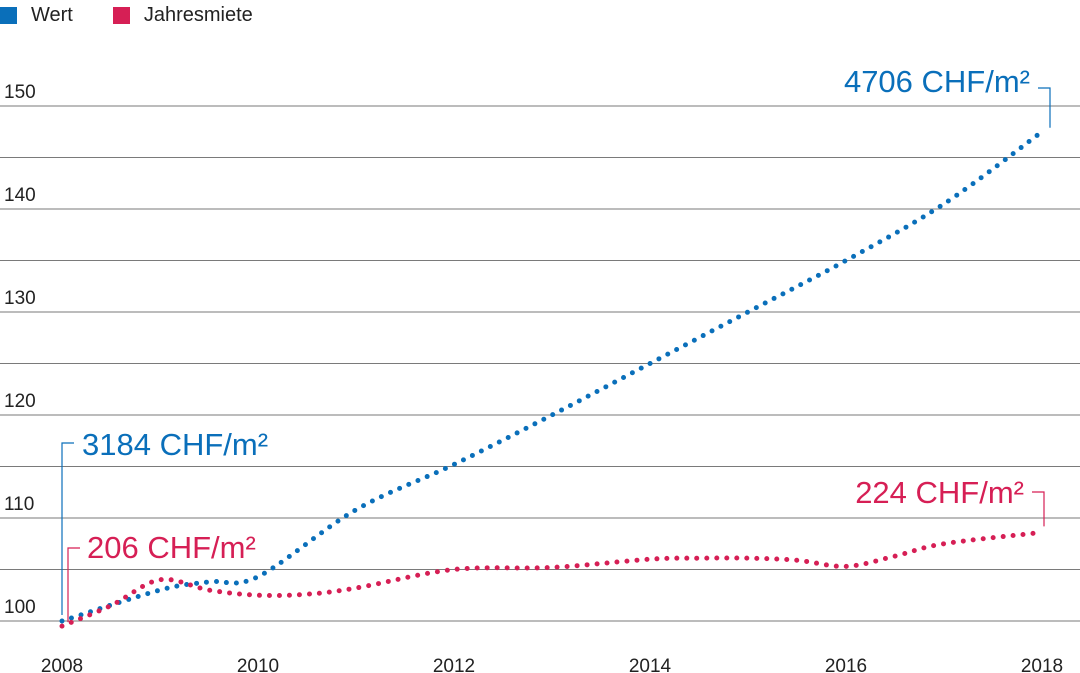  Describe the element at coordinates (846, 664) in the screenshot. I see `x-tick-label: 2016` at that location.